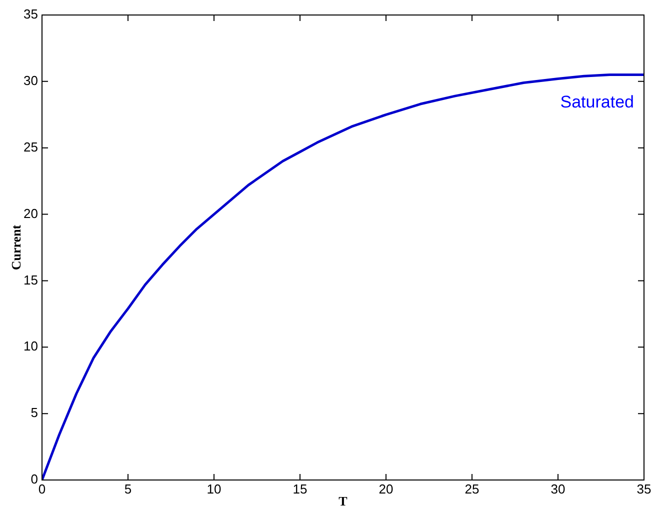 The height and width of the screenshot is (509, 657). I want to click on y-tick-label: 30, so click(31, 80).